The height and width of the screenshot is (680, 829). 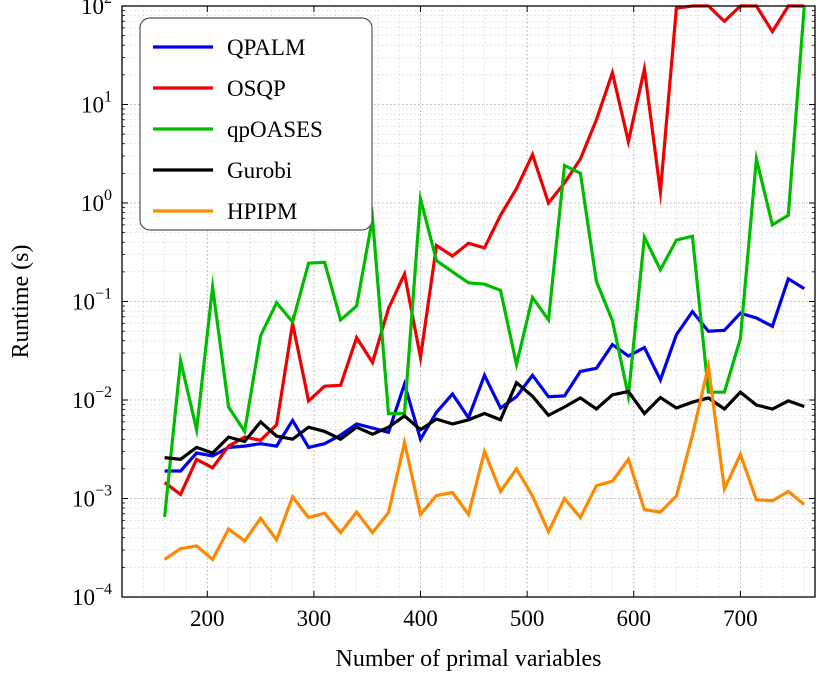 I want to click on y-tick-label: 10⁻⁴, so click(x=92, y=595).